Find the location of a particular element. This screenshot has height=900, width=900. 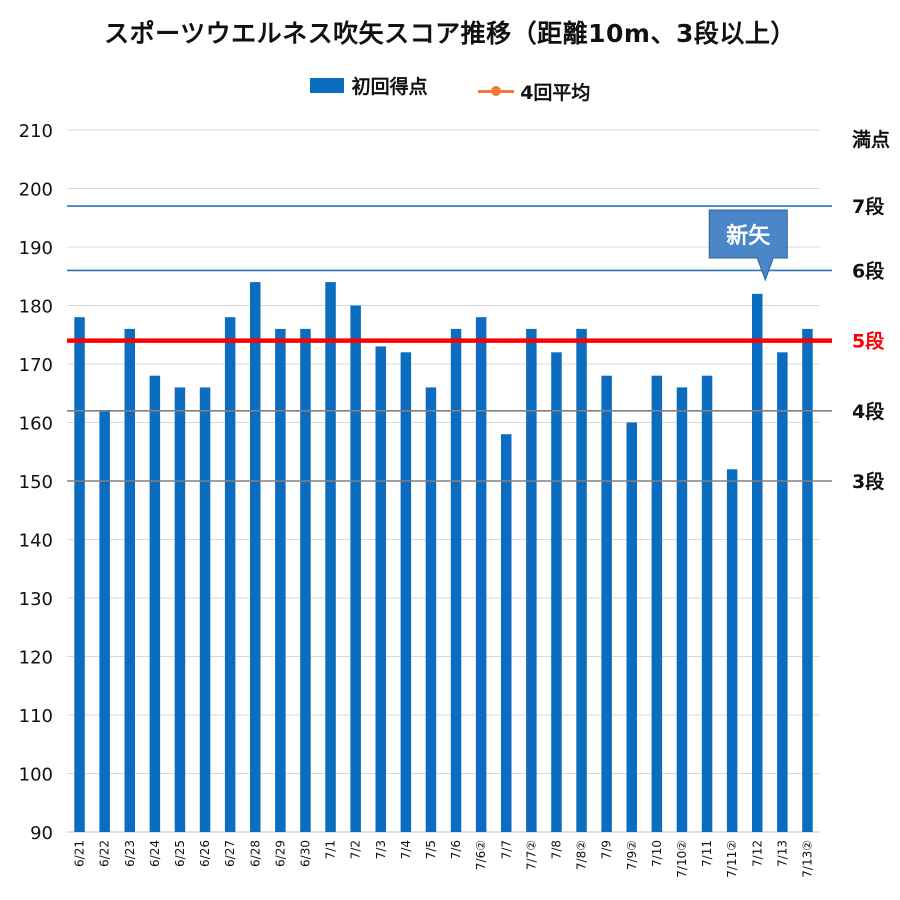

x-tick-label: 7/5 is located at coordinates (431, 849).